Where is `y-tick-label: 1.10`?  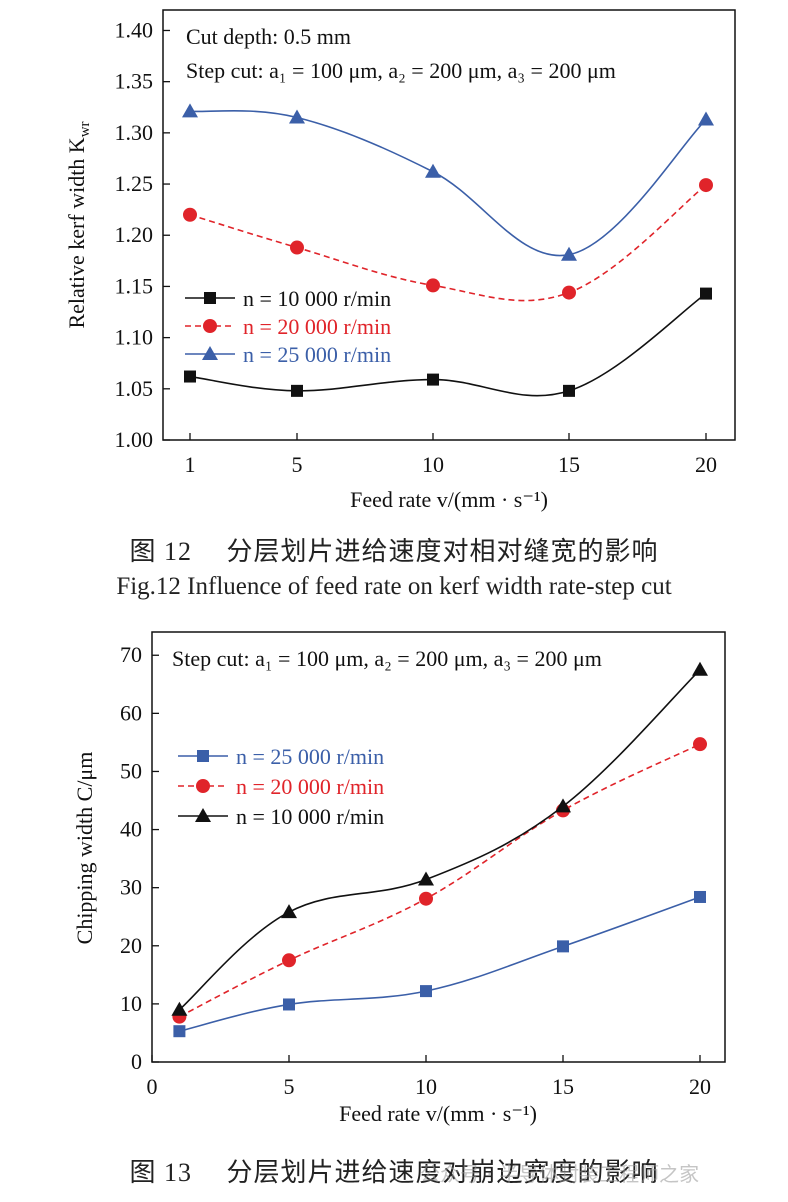 y-tick-label: 1.10 is located at coordinates (134, 337).